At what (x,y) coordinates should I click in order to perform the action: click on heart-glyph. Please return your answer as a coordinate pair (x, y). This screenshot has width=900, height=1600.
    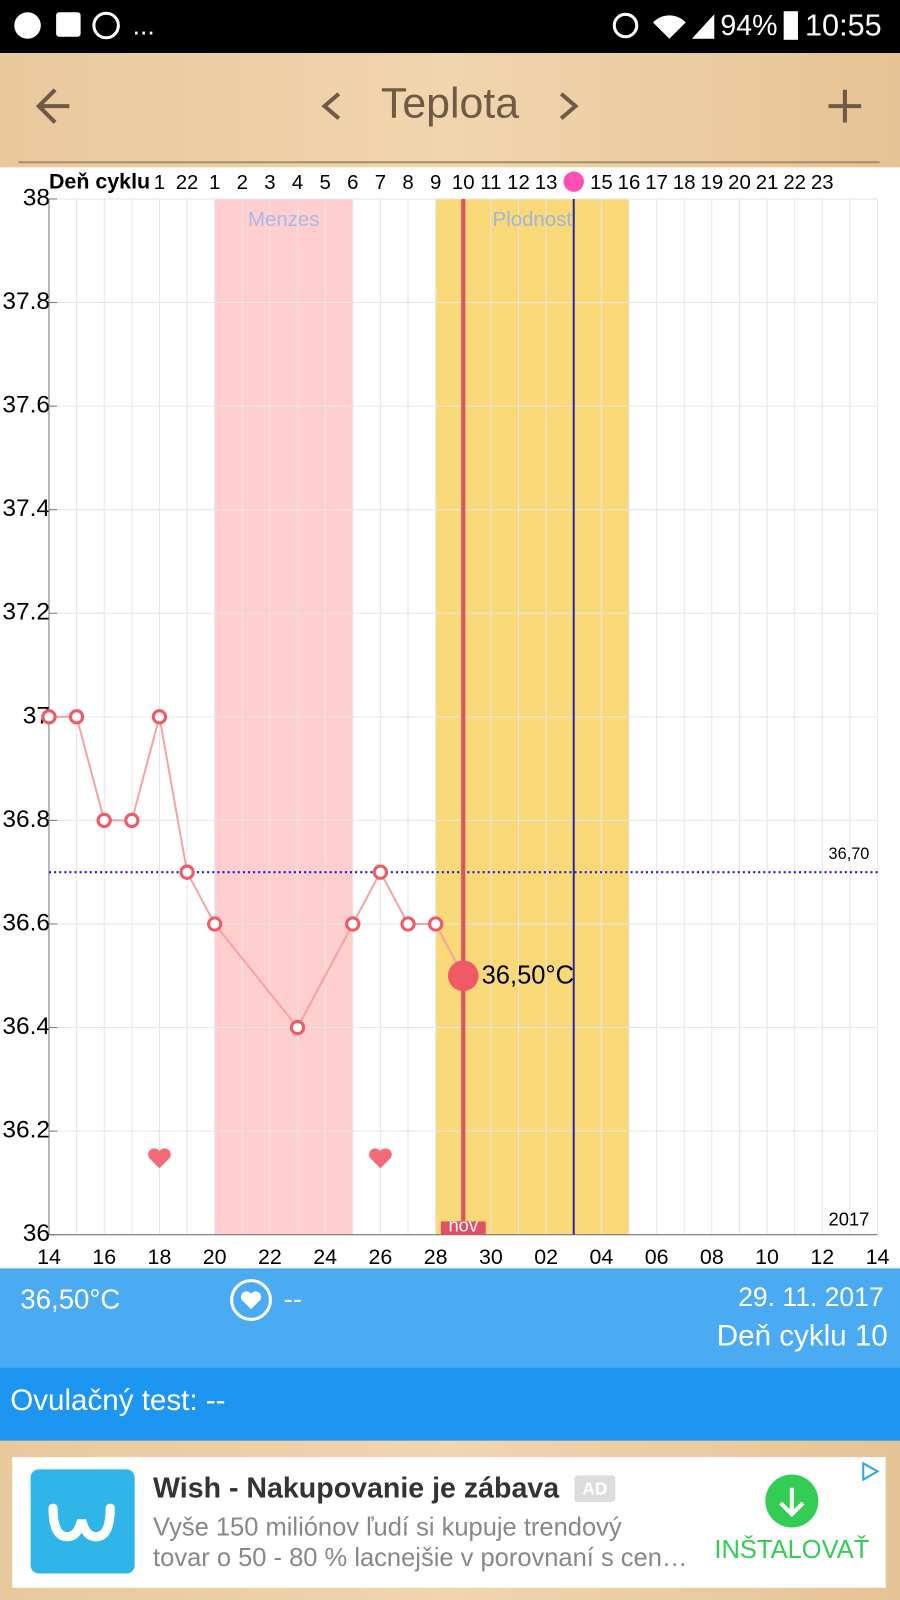
    Looking at the image, I should click on (251, 1300).